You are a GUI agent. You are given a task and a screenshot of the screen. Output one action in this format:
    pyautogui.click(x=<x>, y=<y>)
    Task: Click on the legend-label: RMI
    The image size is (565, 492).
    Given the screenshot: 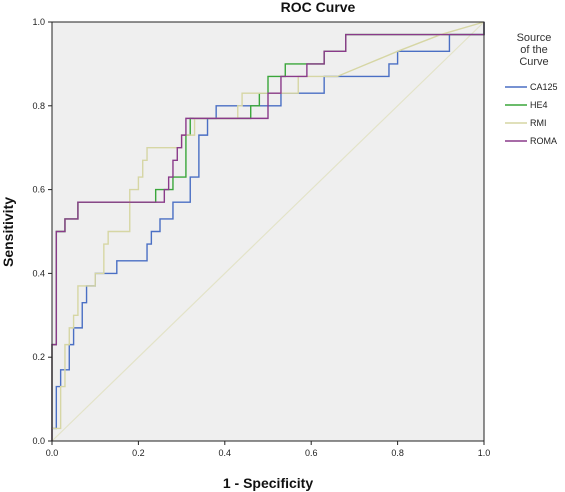 What is the action you would take?
    pyautogui.click(x=538, y=123)
    